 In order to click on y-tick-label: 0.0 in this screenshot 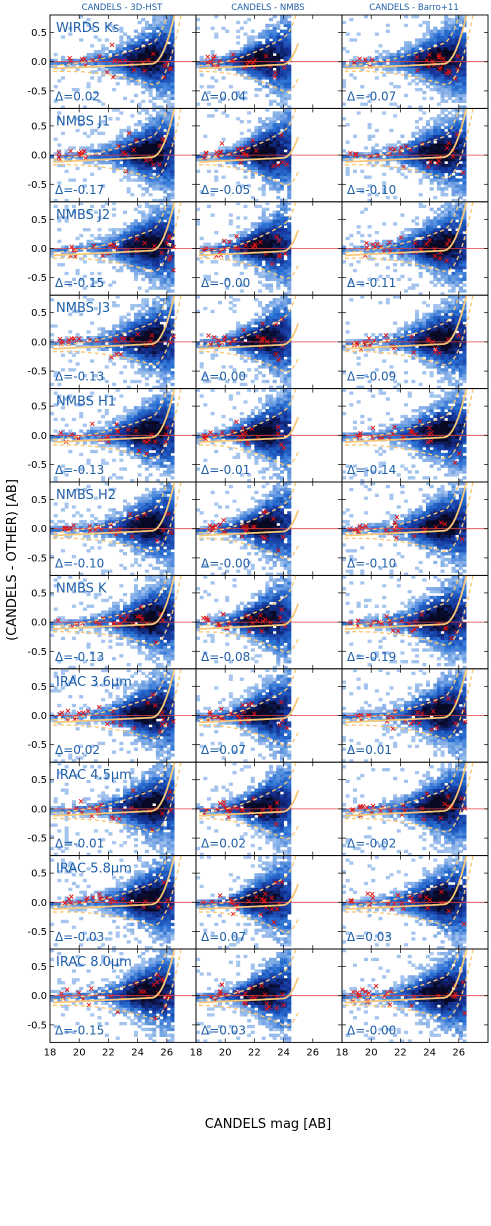, I will do `click(39, 156)`.